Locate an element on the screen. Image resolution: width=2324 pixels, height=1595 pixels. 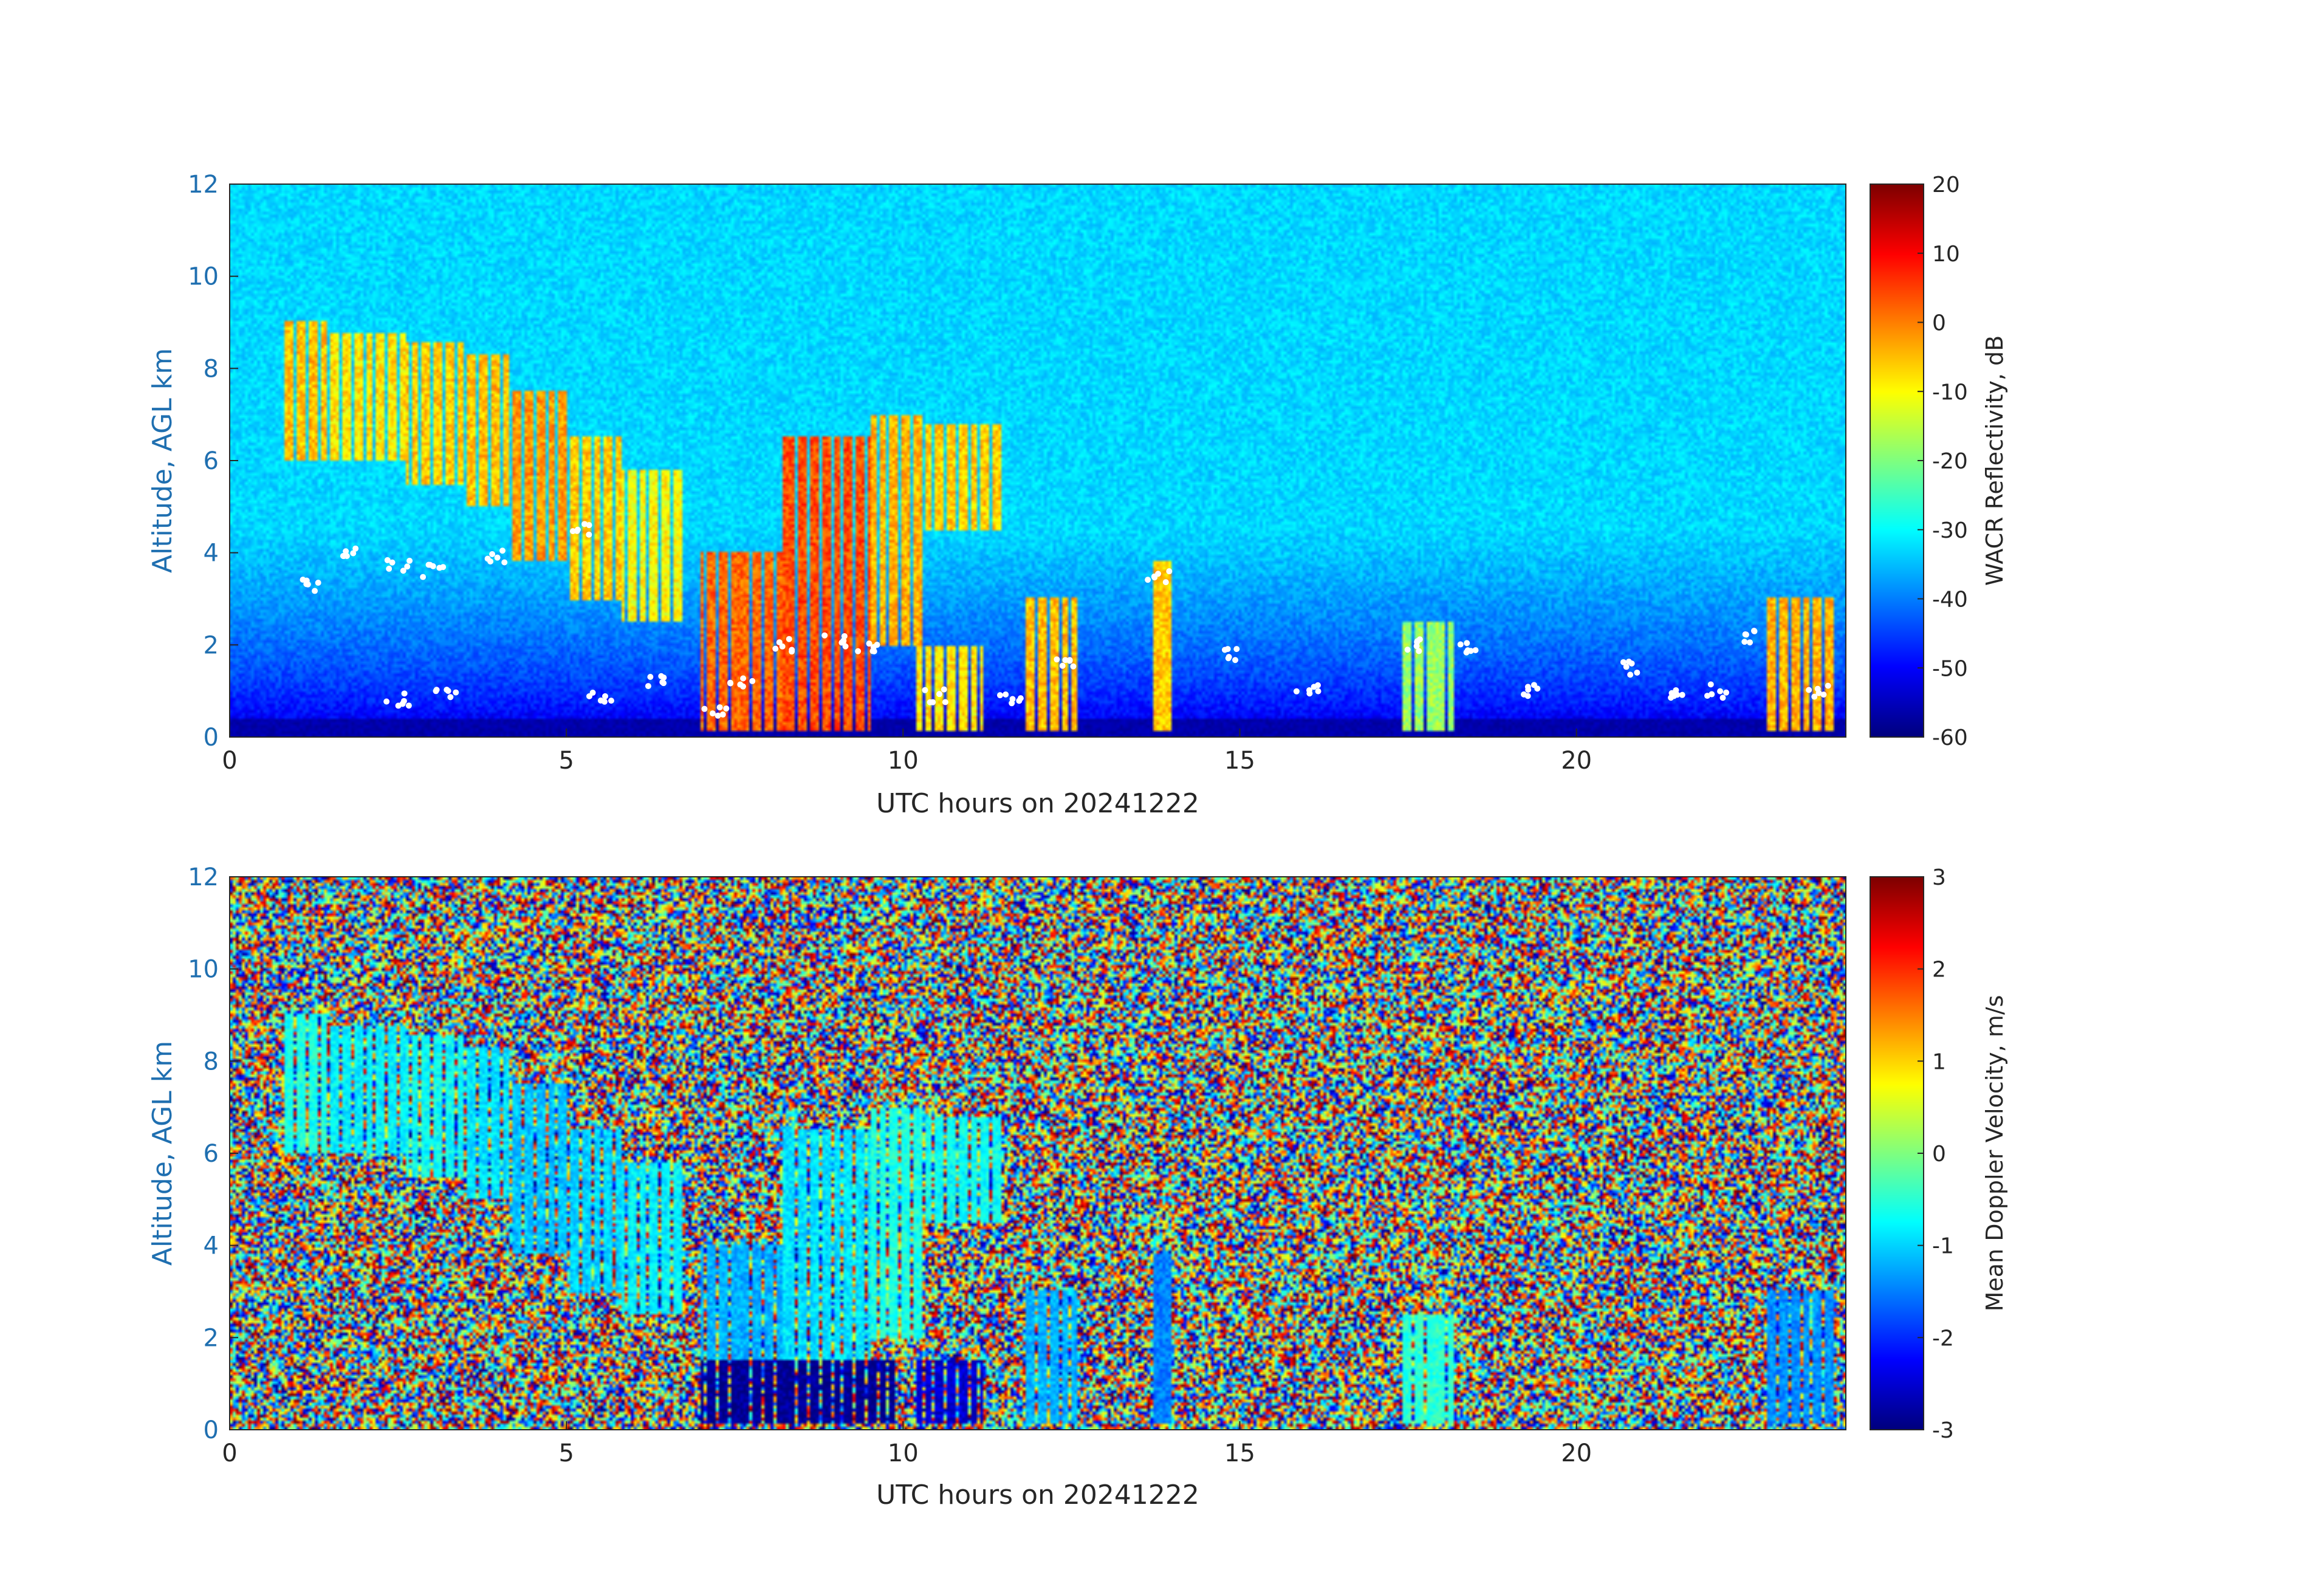
cloud-base-points is located at coordinates (1065, 620).